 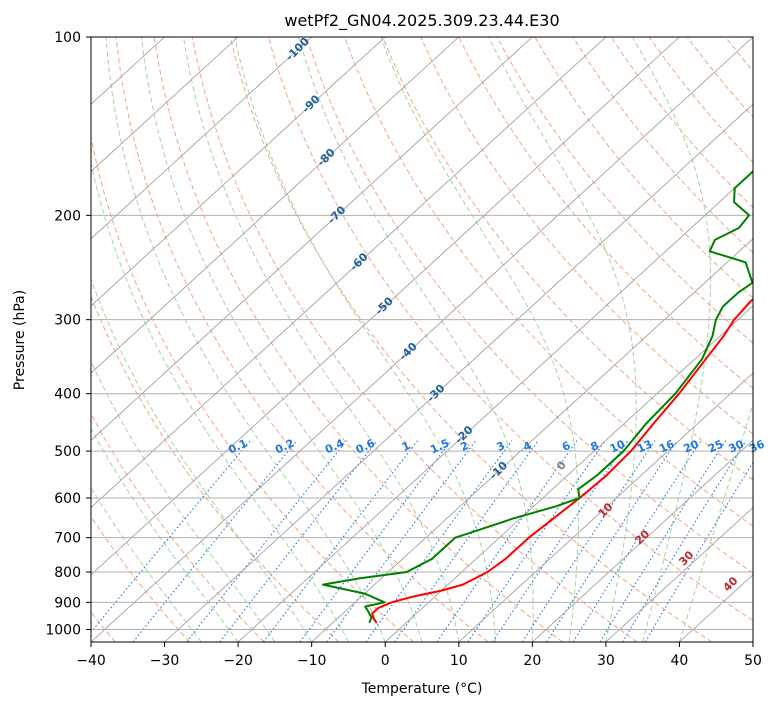 What do you see at coordinates (237, 447) in the screenshot?
I see `mixing-ratio-label: 0.1` at bounding box center [237, 447].